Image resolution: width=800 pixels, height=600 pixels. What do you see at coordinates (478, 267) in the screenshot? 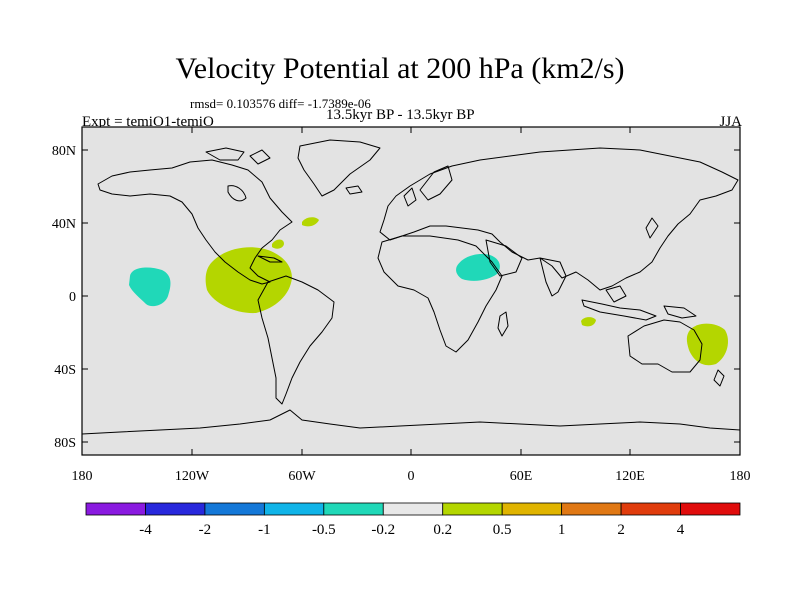
I see `anomaly-east-africa-low` at bounding box center [478, 267].